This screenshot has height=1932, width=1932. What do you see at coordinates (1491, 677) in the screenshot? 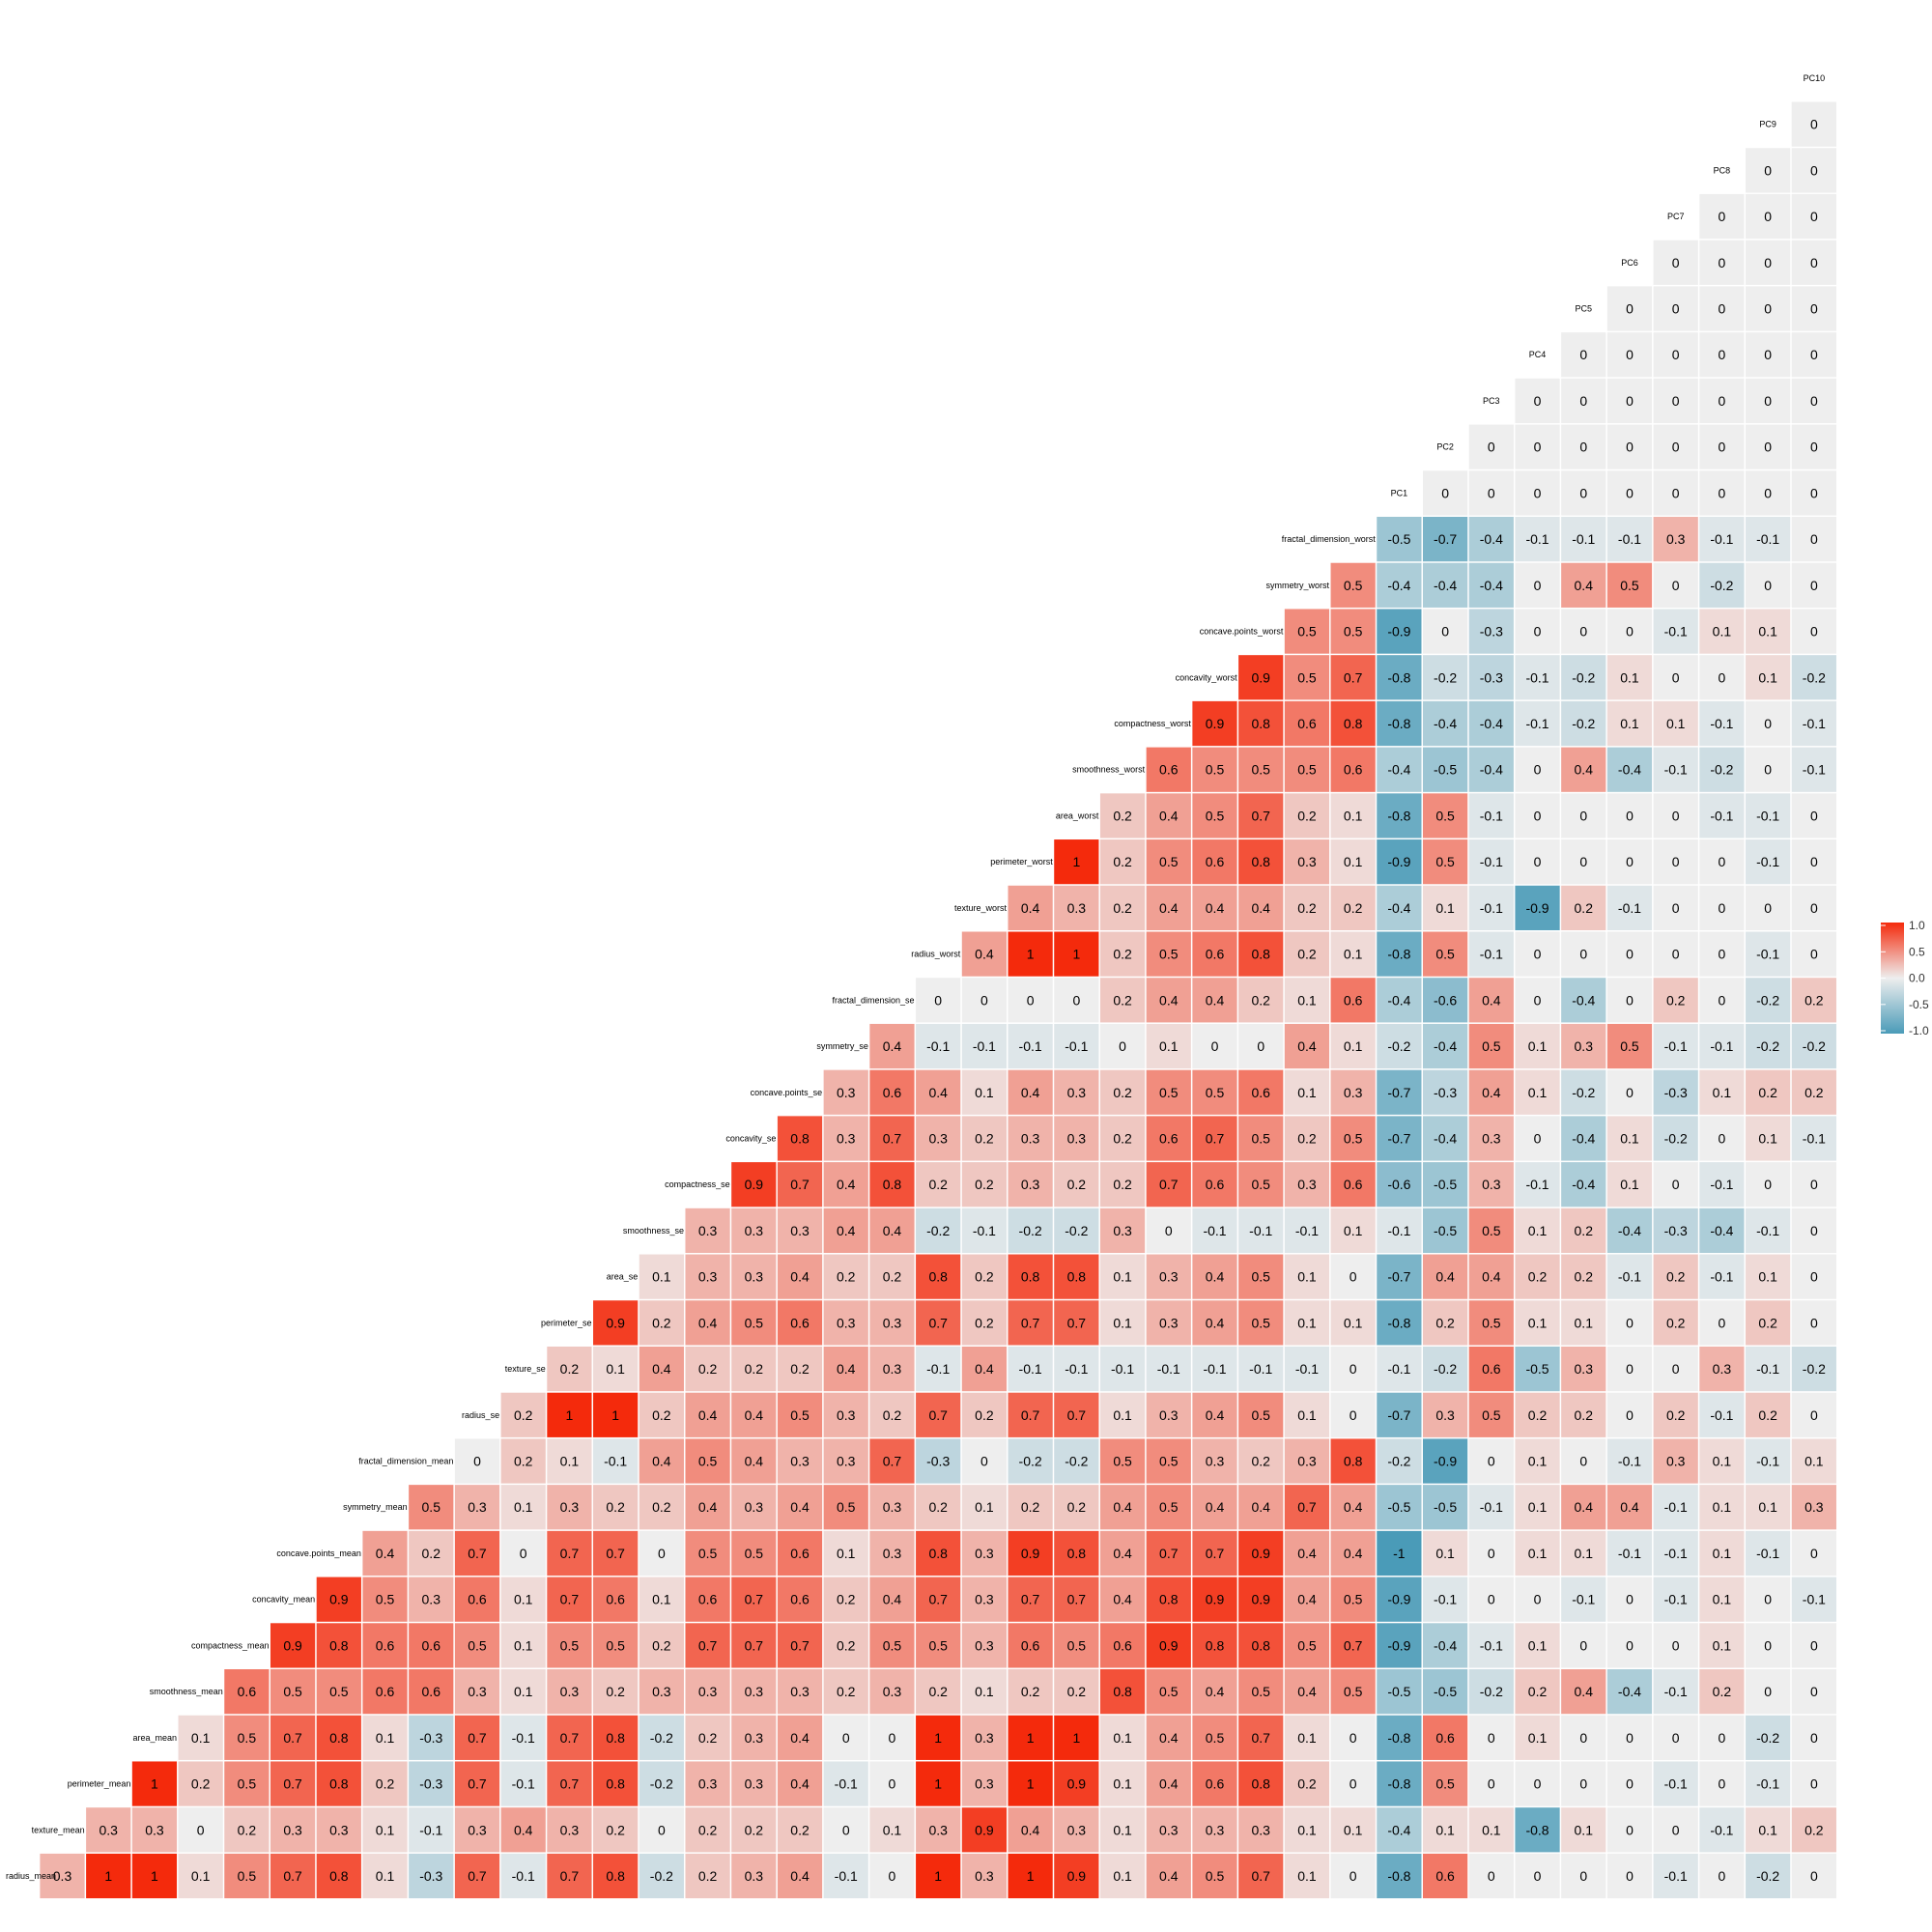
I see `cell-value-label: -0.3` at bounding box center [1491, 677].